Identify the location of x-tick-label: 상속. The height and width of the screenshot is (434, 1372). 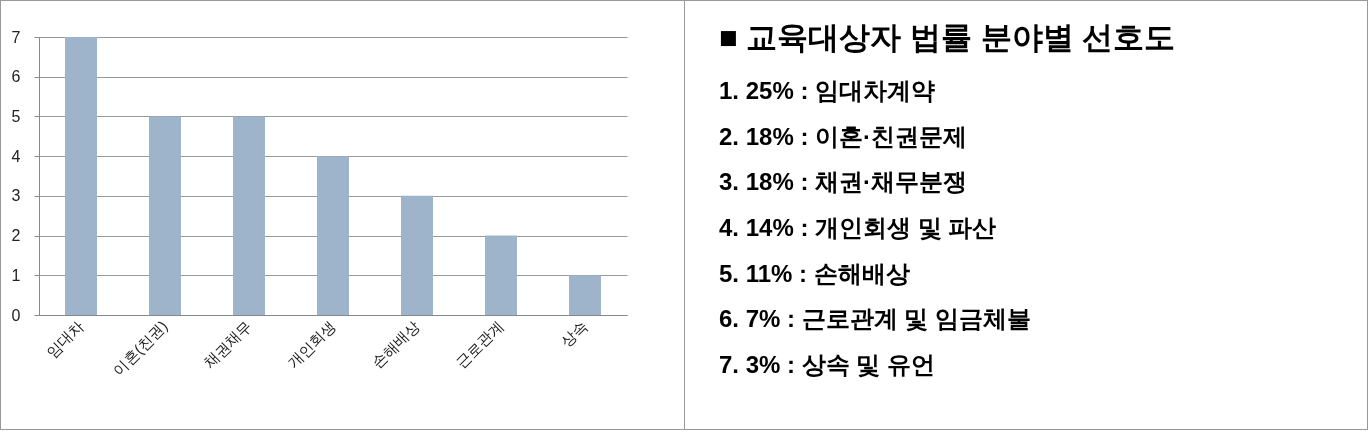
(574, 334).